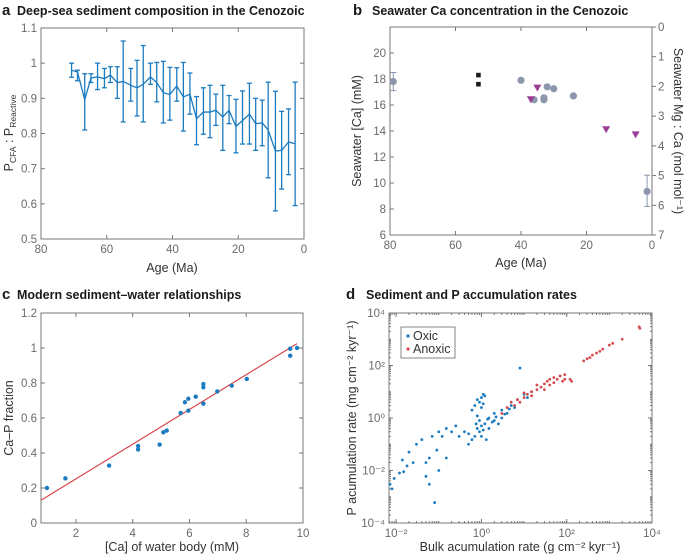 The height and width of the screenshot is (557, 685). I want to click on panel-c-ylabel: Ca–P fraction, so click(9, 418).